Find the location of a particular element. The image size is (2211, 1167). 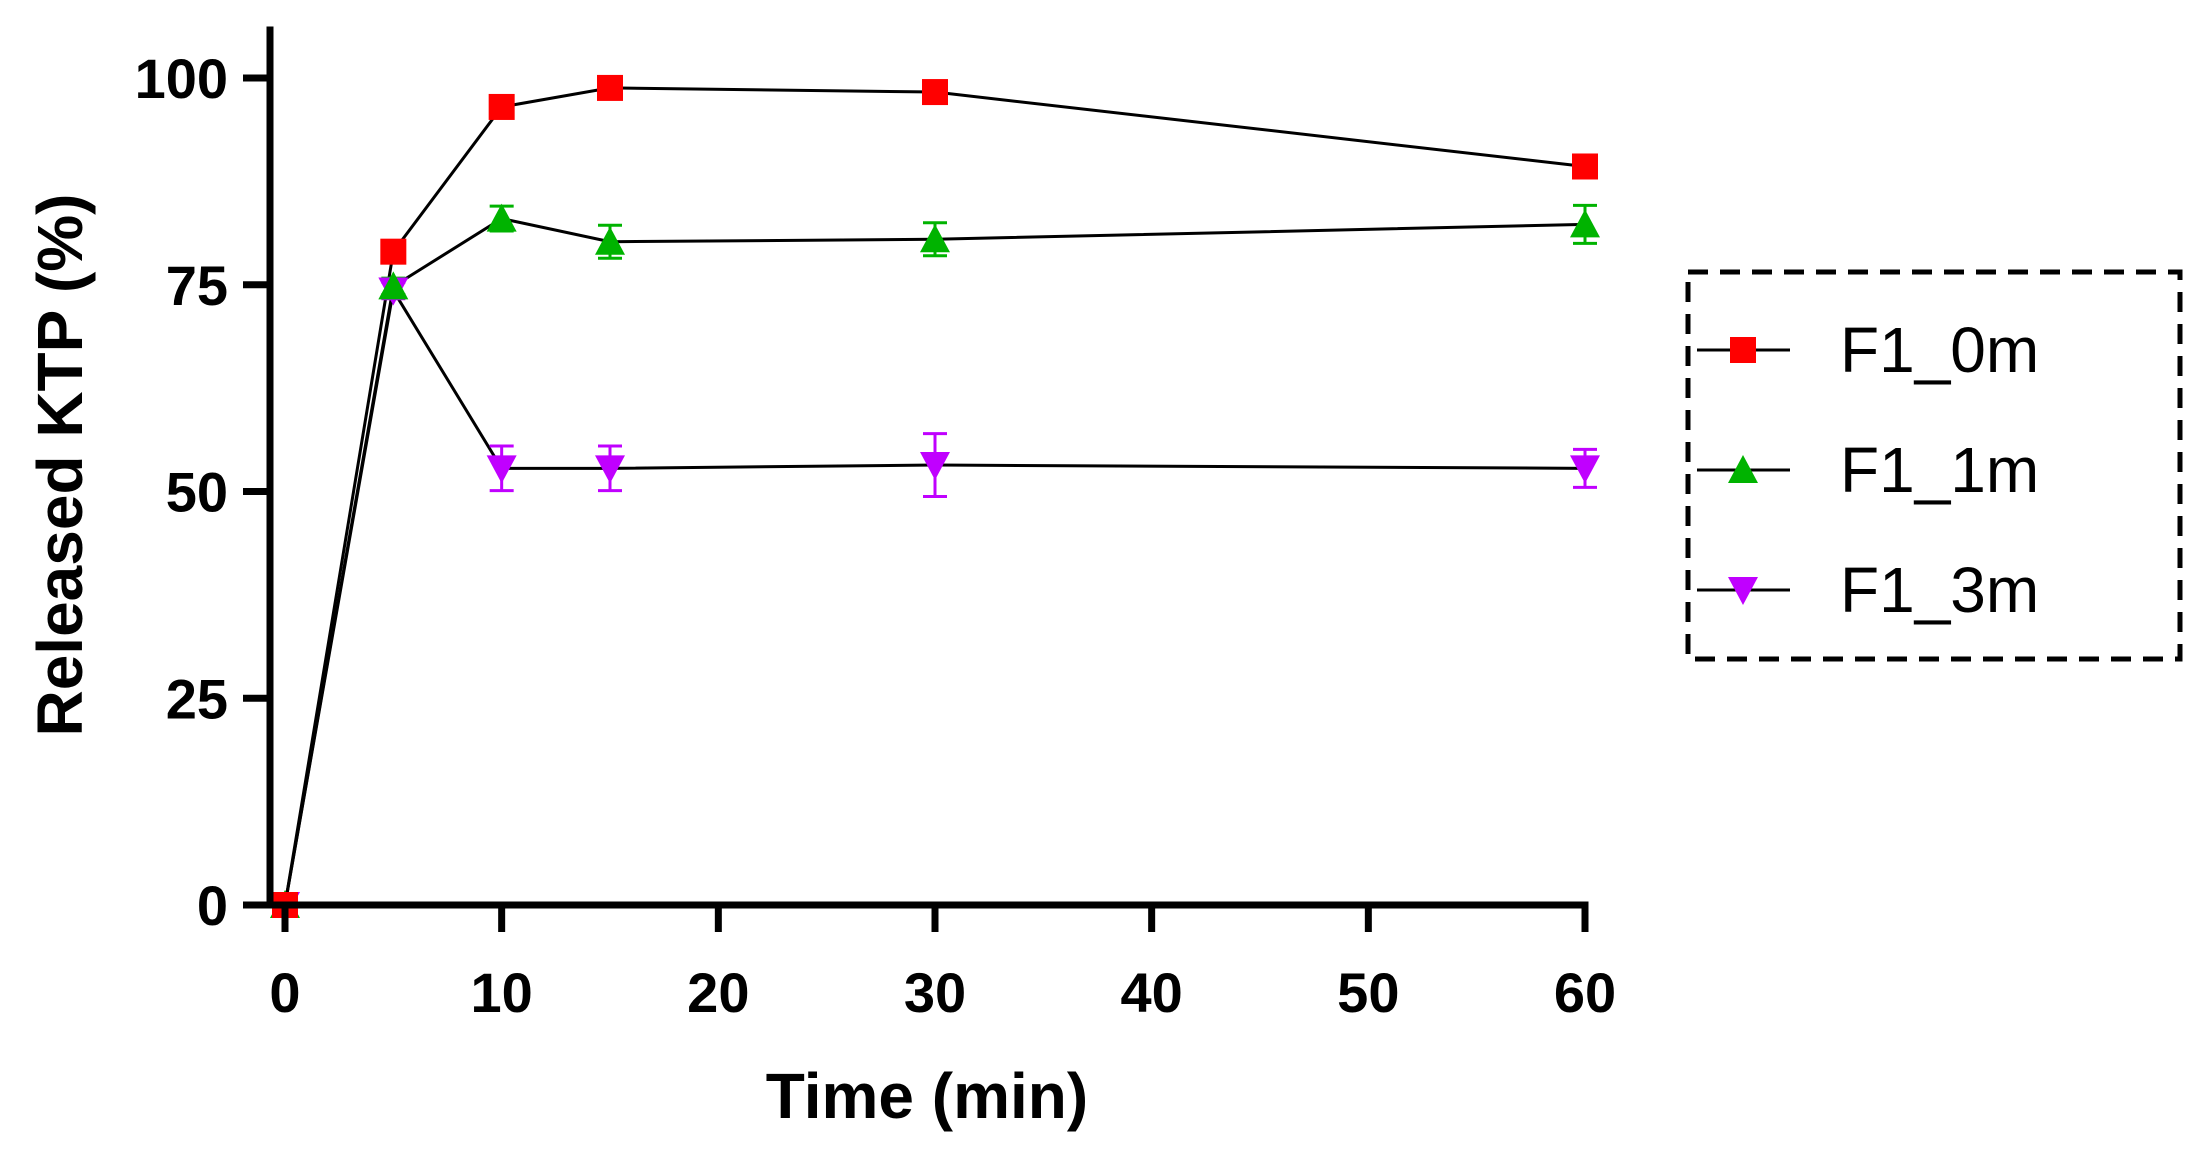

legend-marker-F1_0m is located at coordinates (1743, 350).